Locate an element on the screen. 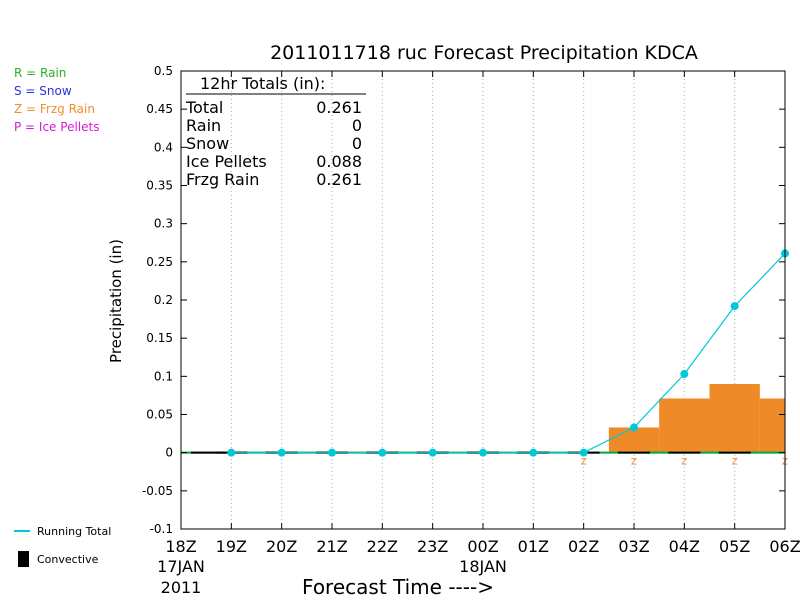 The image size is (800, 600). totals-row-label: Frzg Rain is located at coordinates (222, 179).